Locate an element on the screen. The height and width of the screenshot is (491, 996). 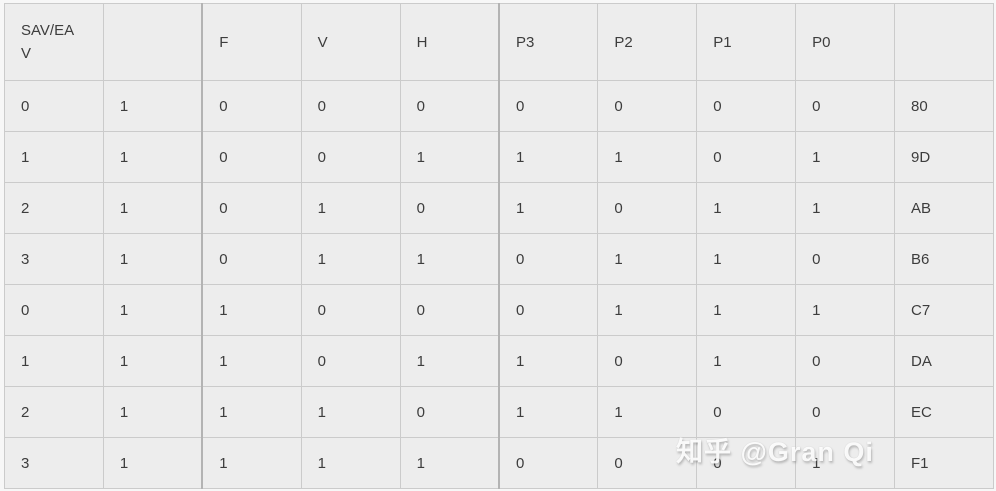
table-row: 0 1 1 0 0 0 1 1 1 C7 is located at coordinates (499, 310).